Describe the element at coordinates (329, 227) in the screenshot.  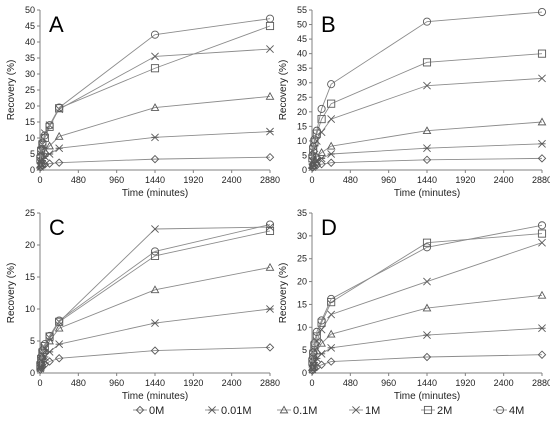
I see `panel-label: D` at that location.